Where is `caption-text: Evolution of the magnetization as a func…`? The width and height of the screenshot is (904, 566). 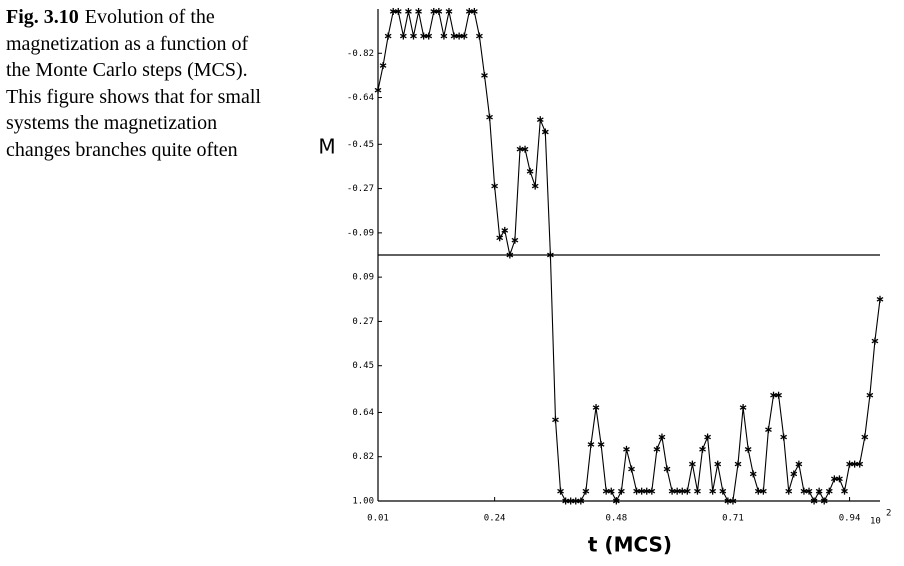 caption-text: Evolution of the magnetization as a func… is located at coordinates (133, 83).